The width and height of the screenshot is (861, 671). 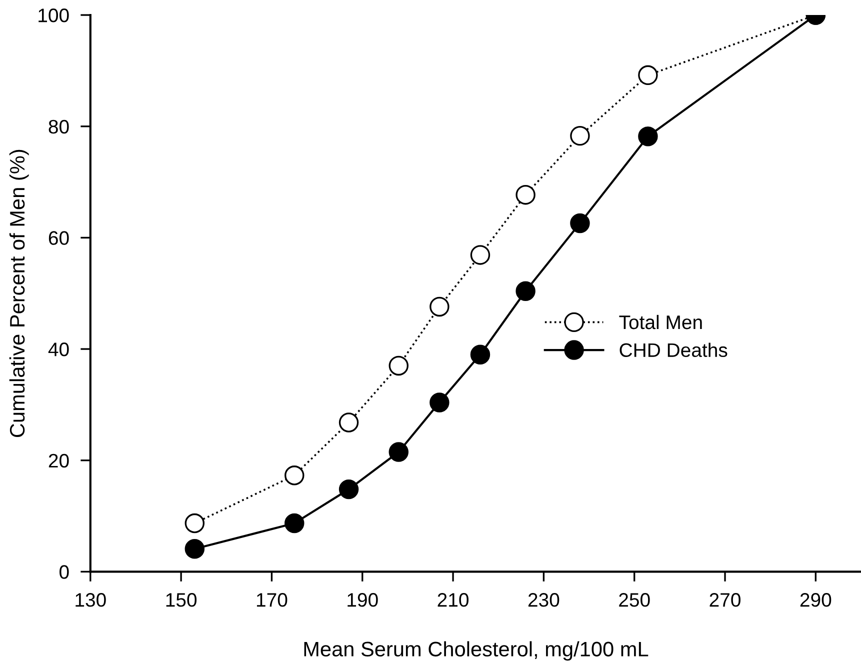 I want to click on x-tick-label: 170, so click(x=272, y=600).